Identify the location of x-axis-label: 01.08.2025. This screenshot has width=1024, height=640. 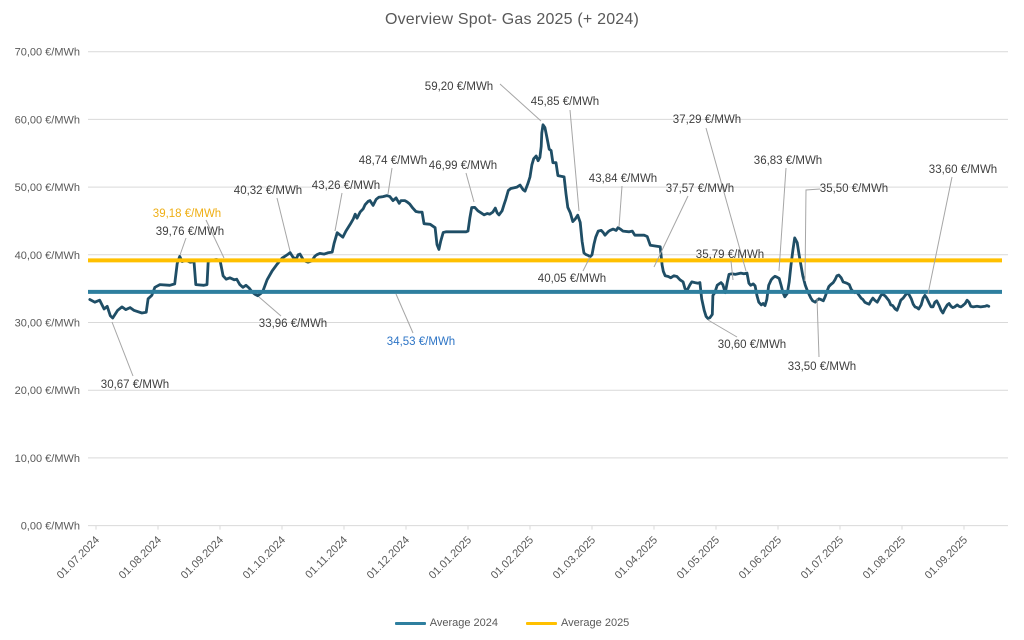
(884, 557).